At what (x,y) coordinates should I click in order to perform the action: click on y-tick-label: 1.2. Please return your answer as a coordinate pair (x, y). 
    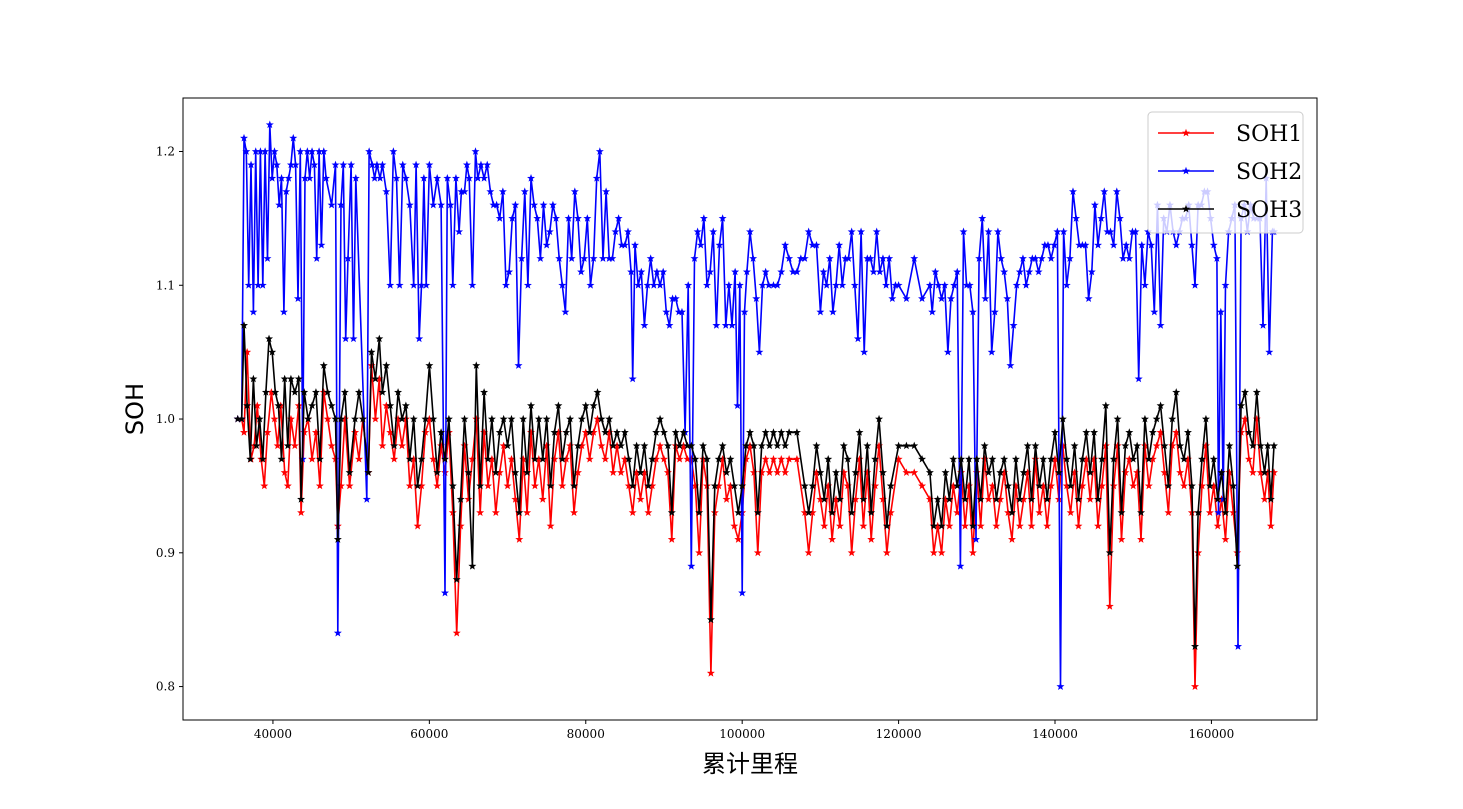
    Looking at the image, I should click on (165, 152).